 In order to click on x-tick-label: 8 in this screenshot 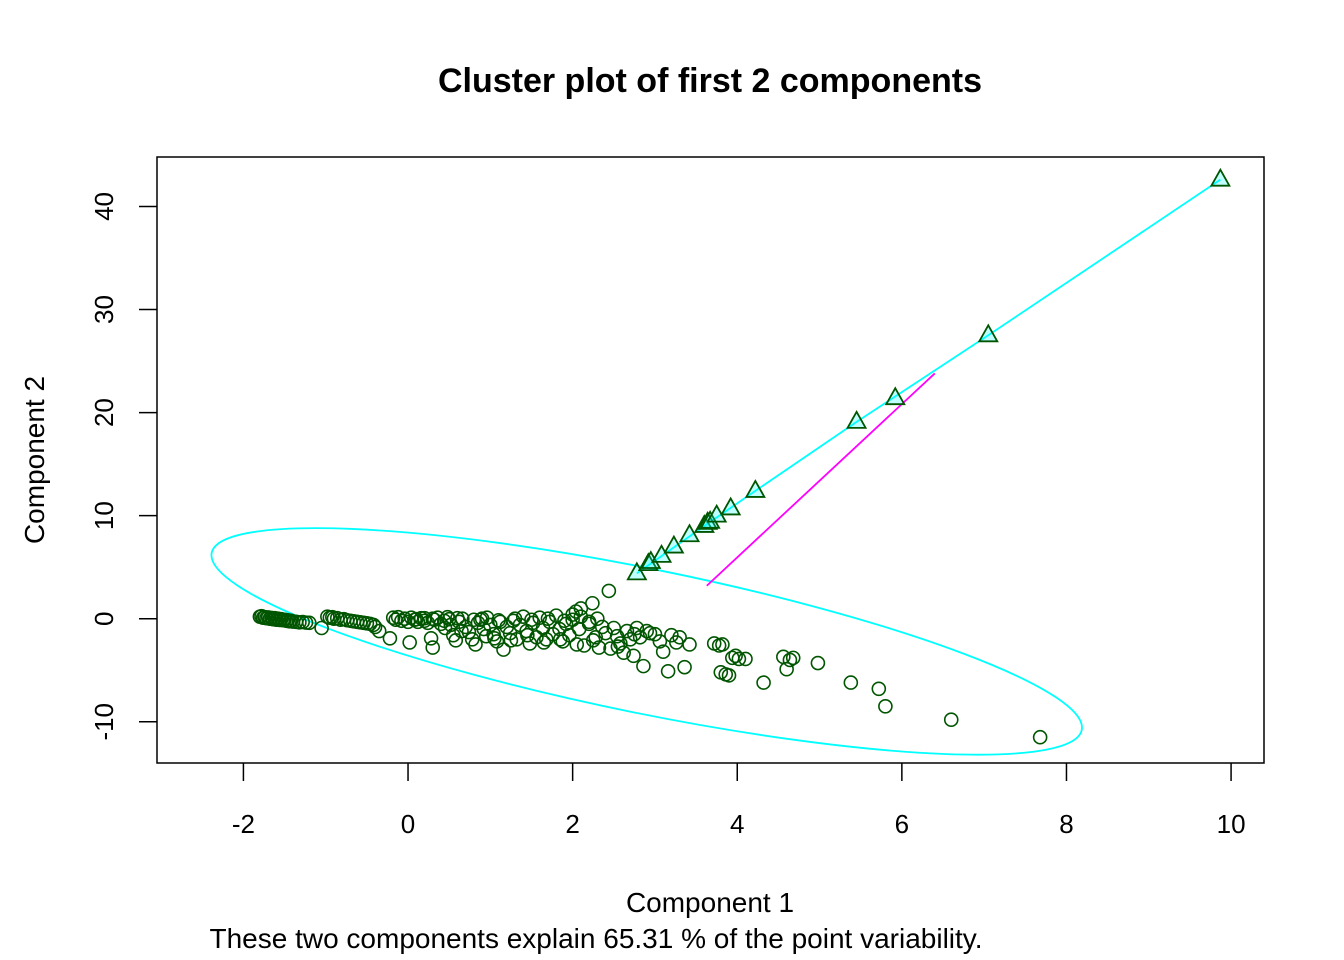, I will do `click(1066, 824)`.